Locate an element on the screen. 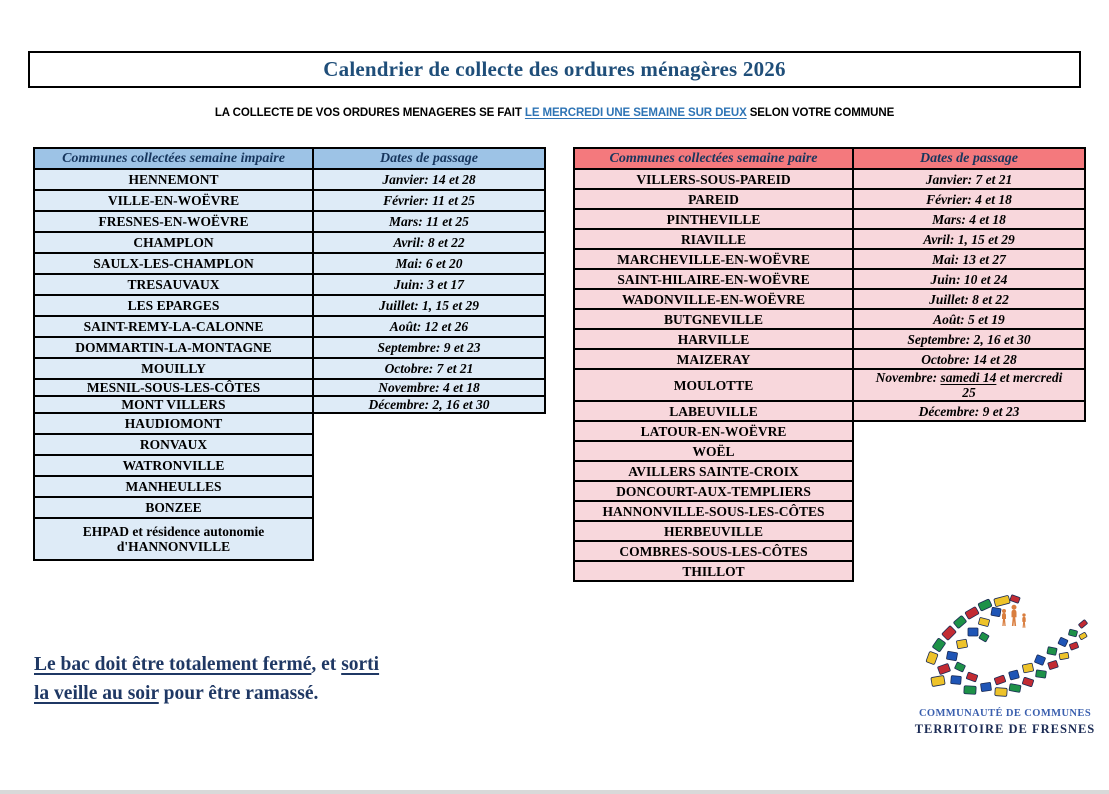 The image size is (1109, 794). table-row: PAREID Février: 4 et 18 is located at coordinates (829, 199).